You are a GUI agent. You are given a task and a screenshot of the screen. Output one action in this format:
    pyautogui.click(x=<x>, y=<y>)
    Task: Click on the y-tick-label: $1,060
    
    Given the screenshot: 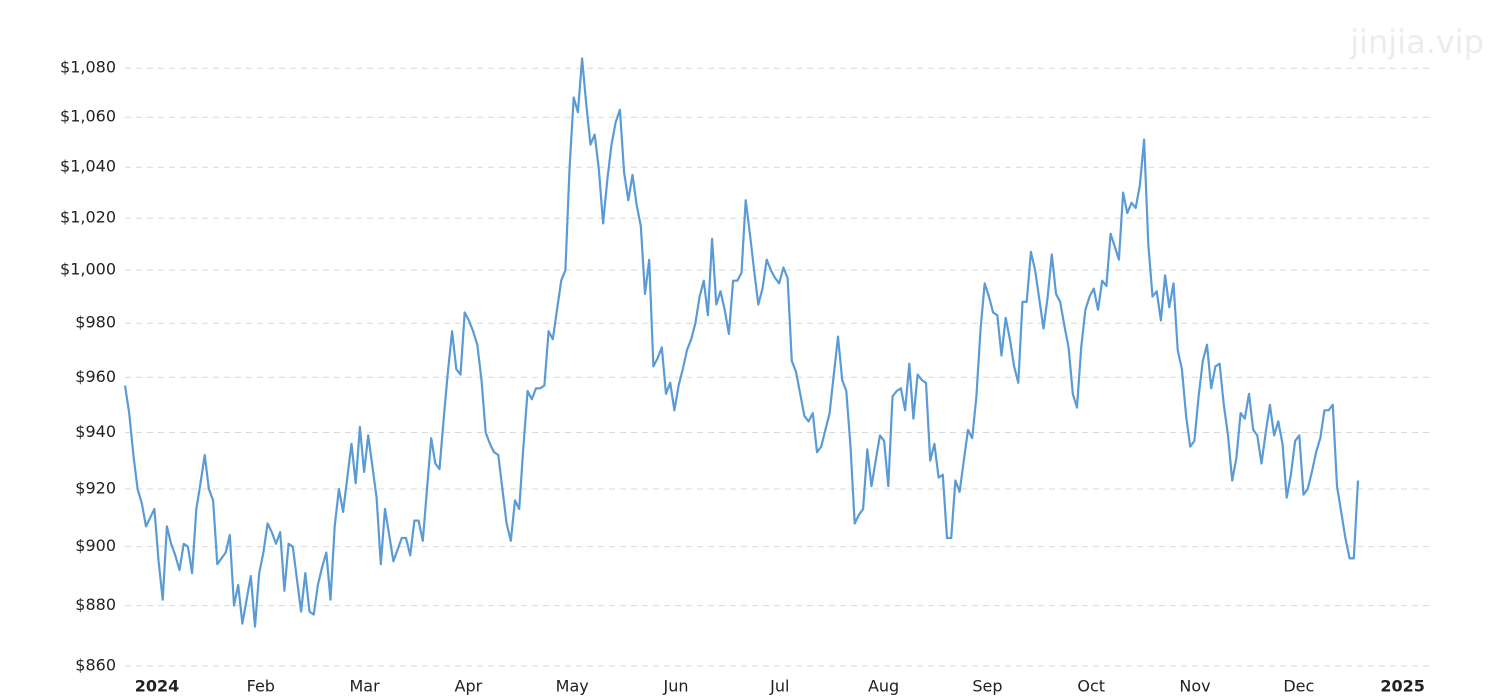 What is the action you would take?
    pyautogui.click(x=88, y=116)
    